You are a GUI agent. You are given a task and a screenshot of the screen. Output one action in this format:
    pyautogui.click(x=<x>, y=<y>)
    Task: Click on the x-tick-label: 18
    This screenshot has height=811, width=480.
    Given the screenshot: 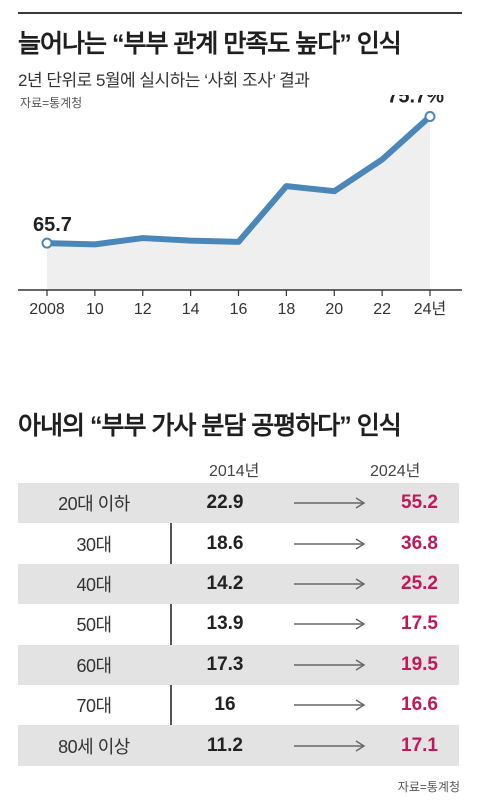 What is the action you would take?
    pyautogui.click(x=286, y=309)
    